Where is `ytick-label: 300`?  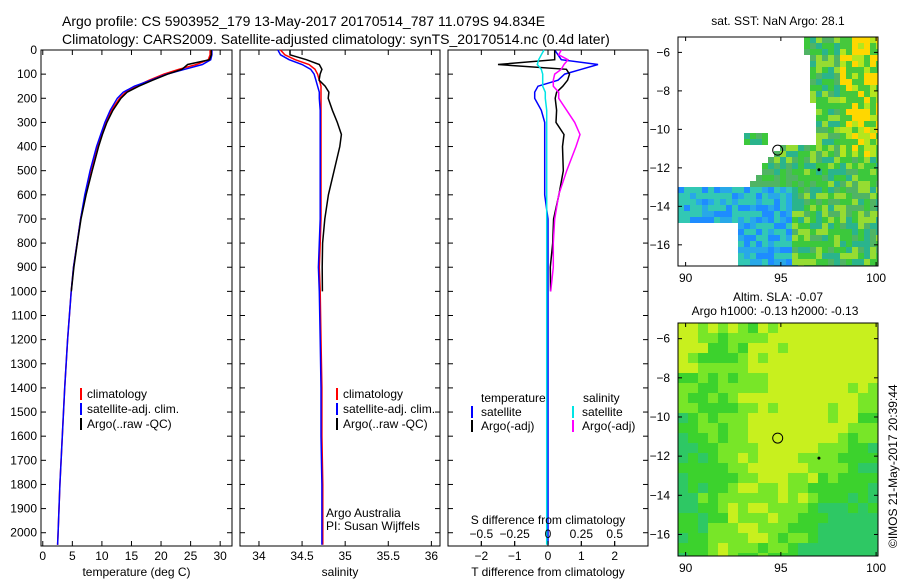
ytick-label: 300 is located at coordinates (27, 122).